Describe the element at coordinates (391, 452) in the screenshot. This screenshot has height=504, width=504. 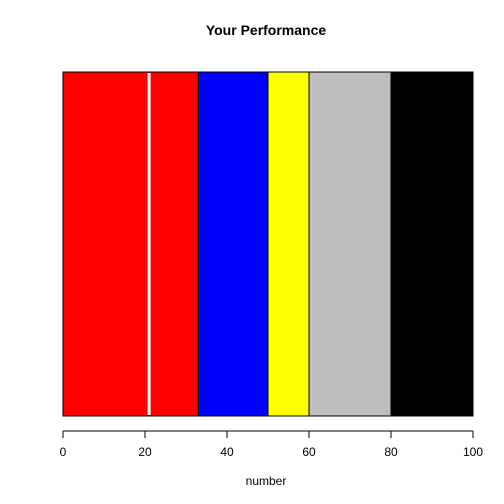
I see `x-tick-label: 80` at that location.